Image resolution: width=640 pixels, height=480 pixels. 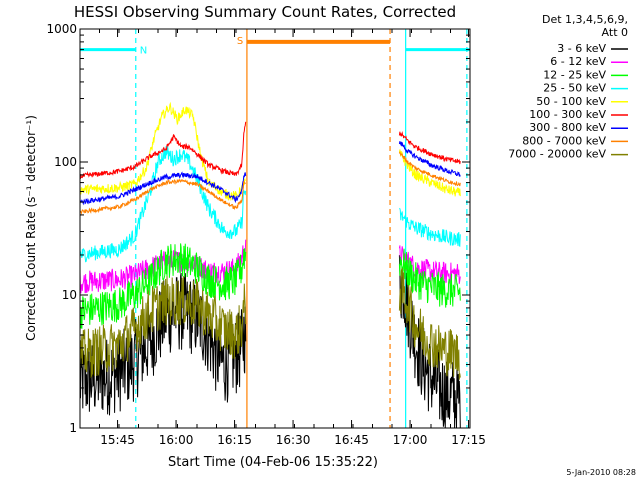 What do you see at coordinates (468, 440) in the screenshot?
I see `x-tick-label-6: 17:15` at bounding box center [468, 440].